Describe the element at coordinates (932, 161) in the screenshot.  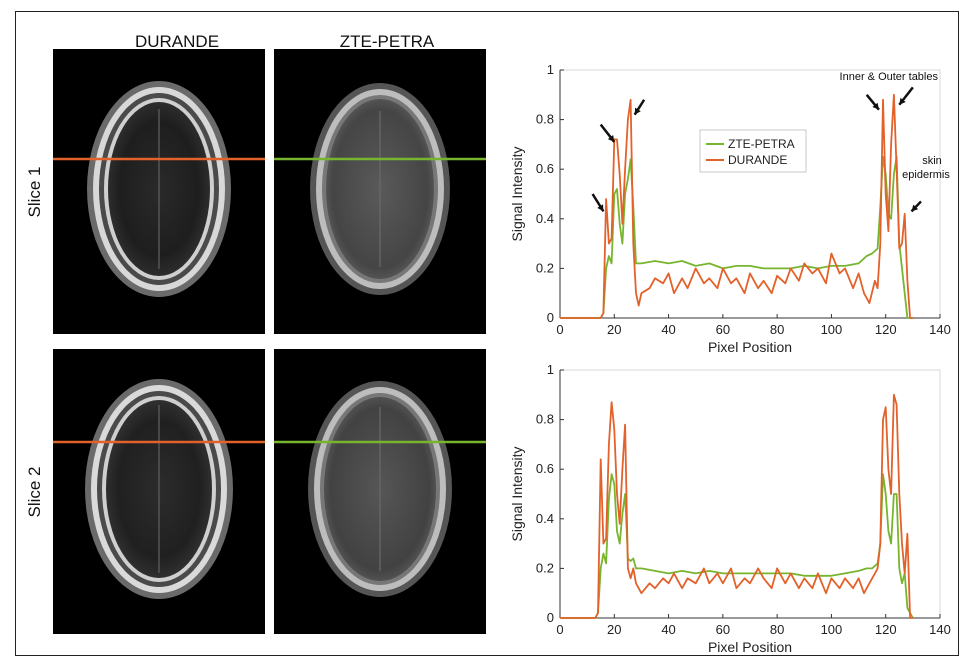
I see `annotation-skin: skin` at that location.